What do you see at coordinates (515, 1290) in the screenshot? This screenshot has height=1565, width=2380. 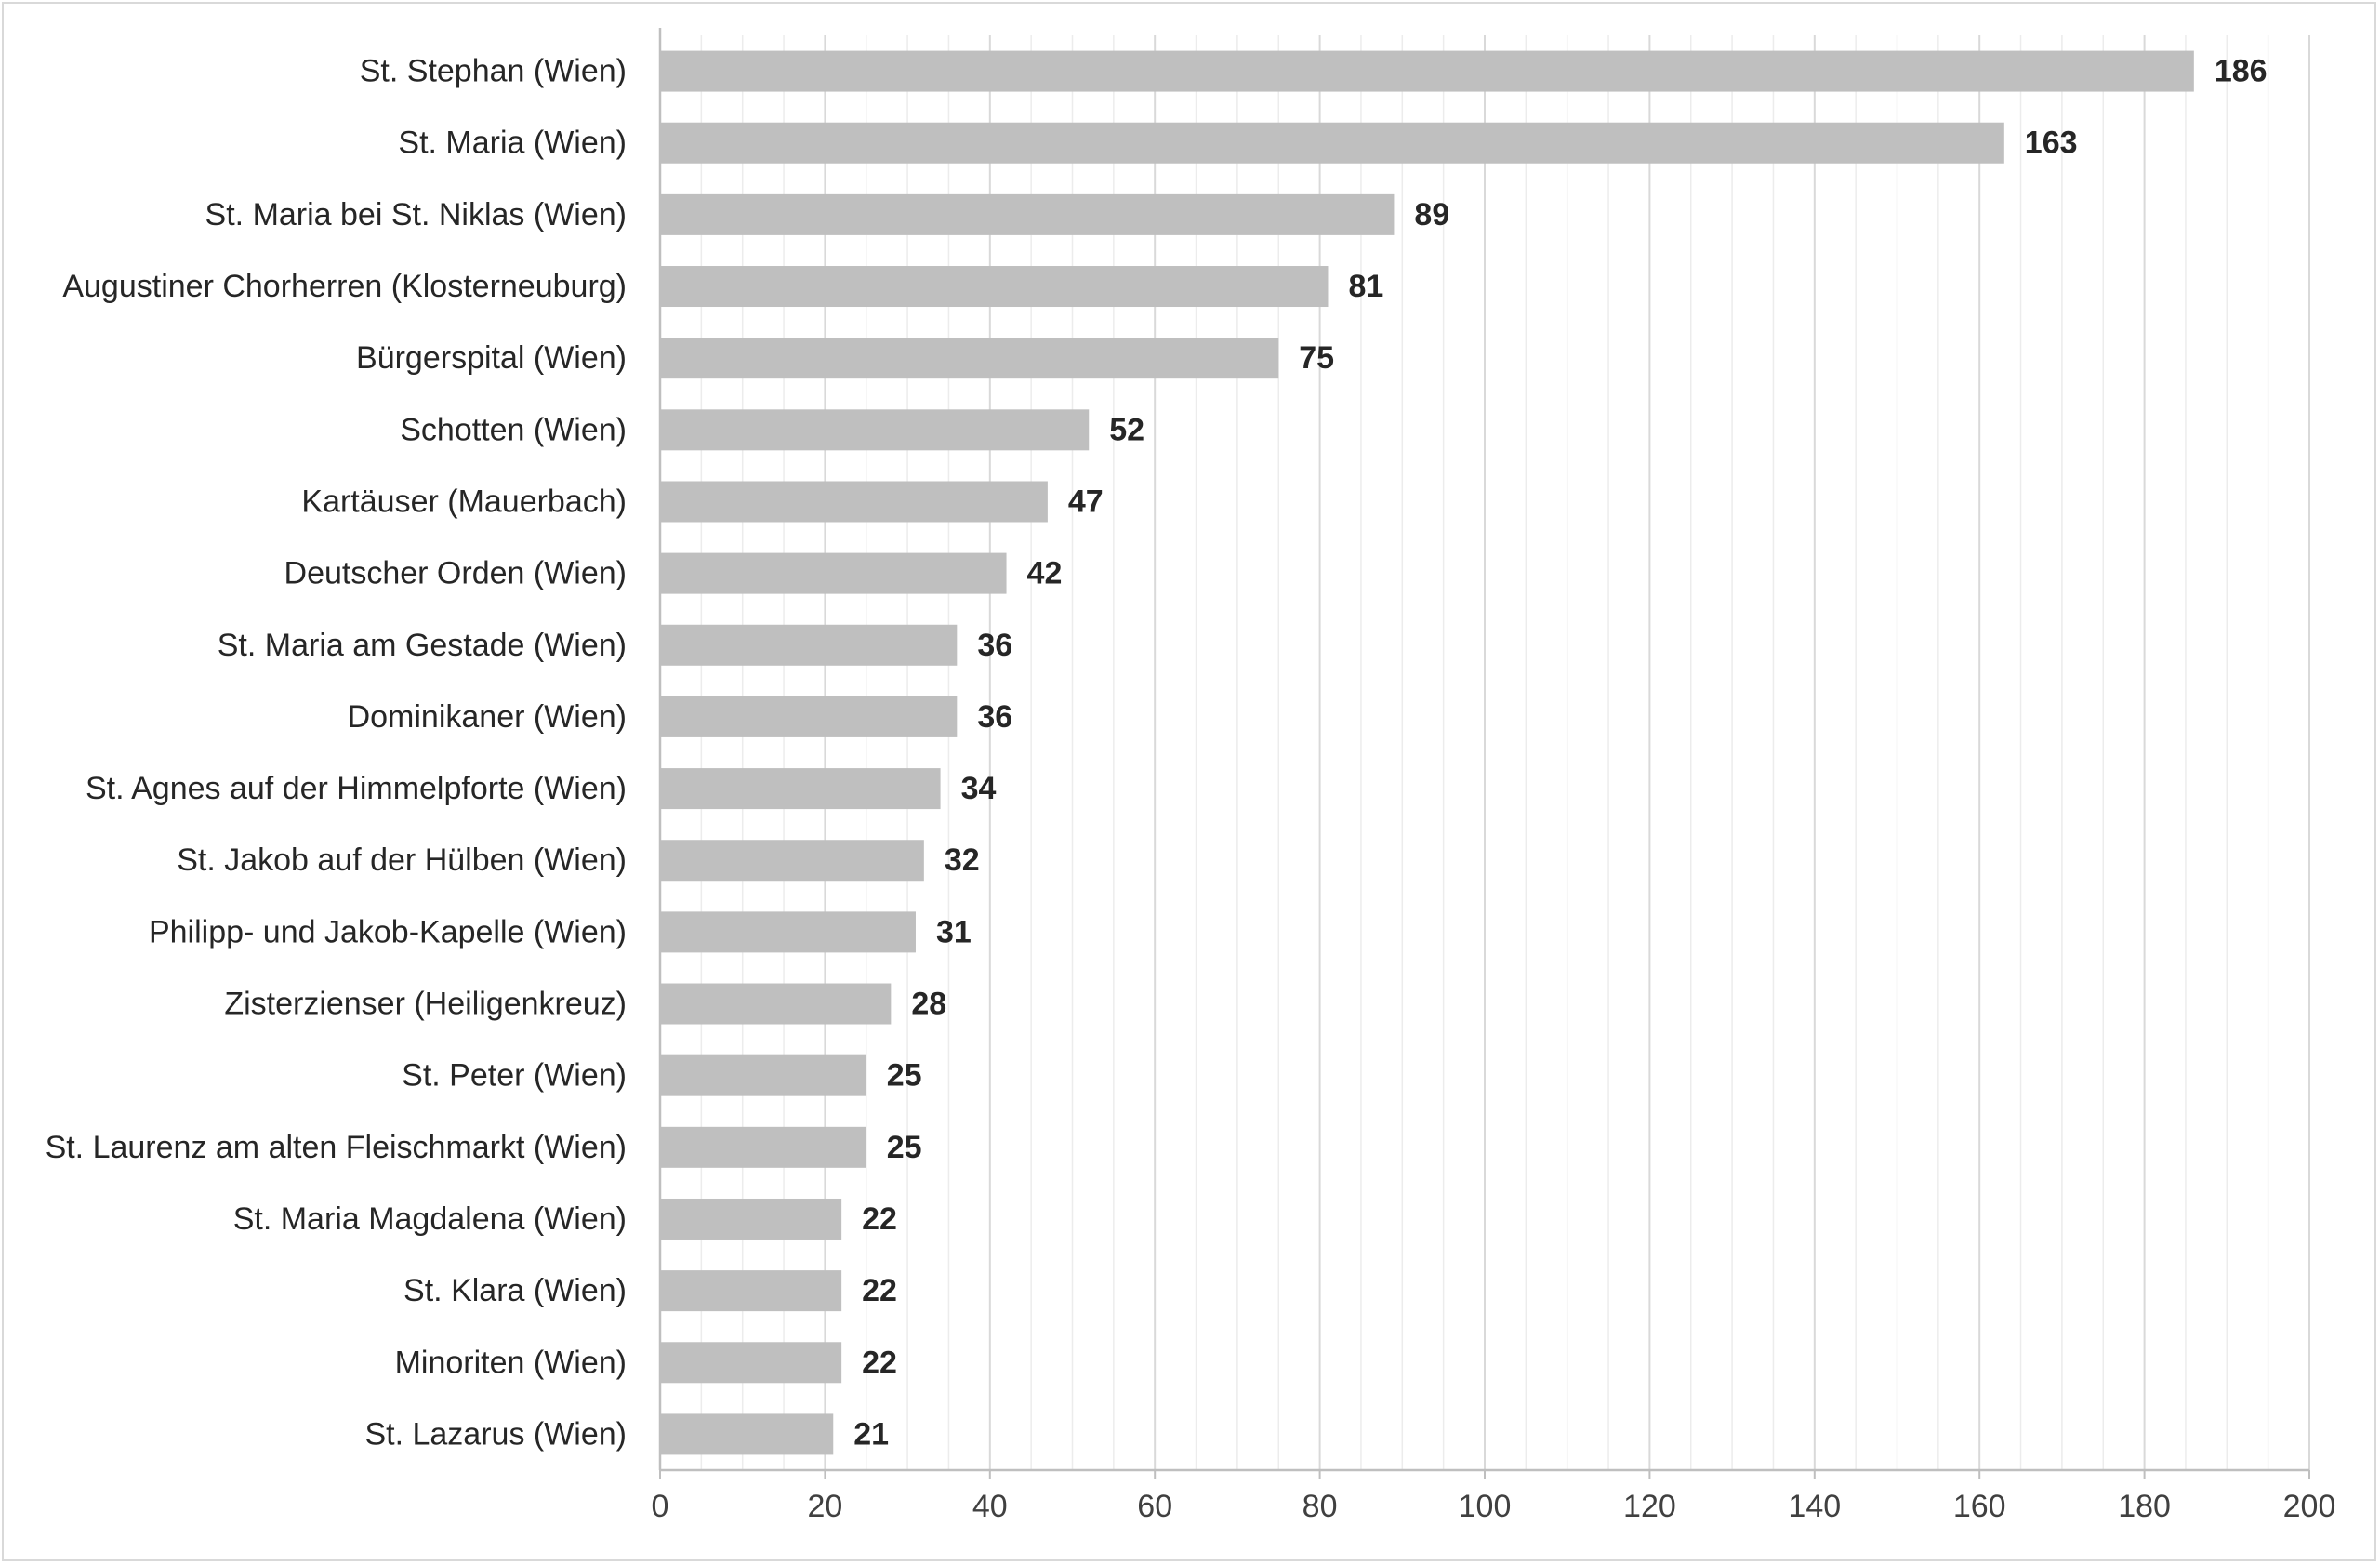 I see `category-label: St. Klara (Wien)` at bounding box center [515, 1290].